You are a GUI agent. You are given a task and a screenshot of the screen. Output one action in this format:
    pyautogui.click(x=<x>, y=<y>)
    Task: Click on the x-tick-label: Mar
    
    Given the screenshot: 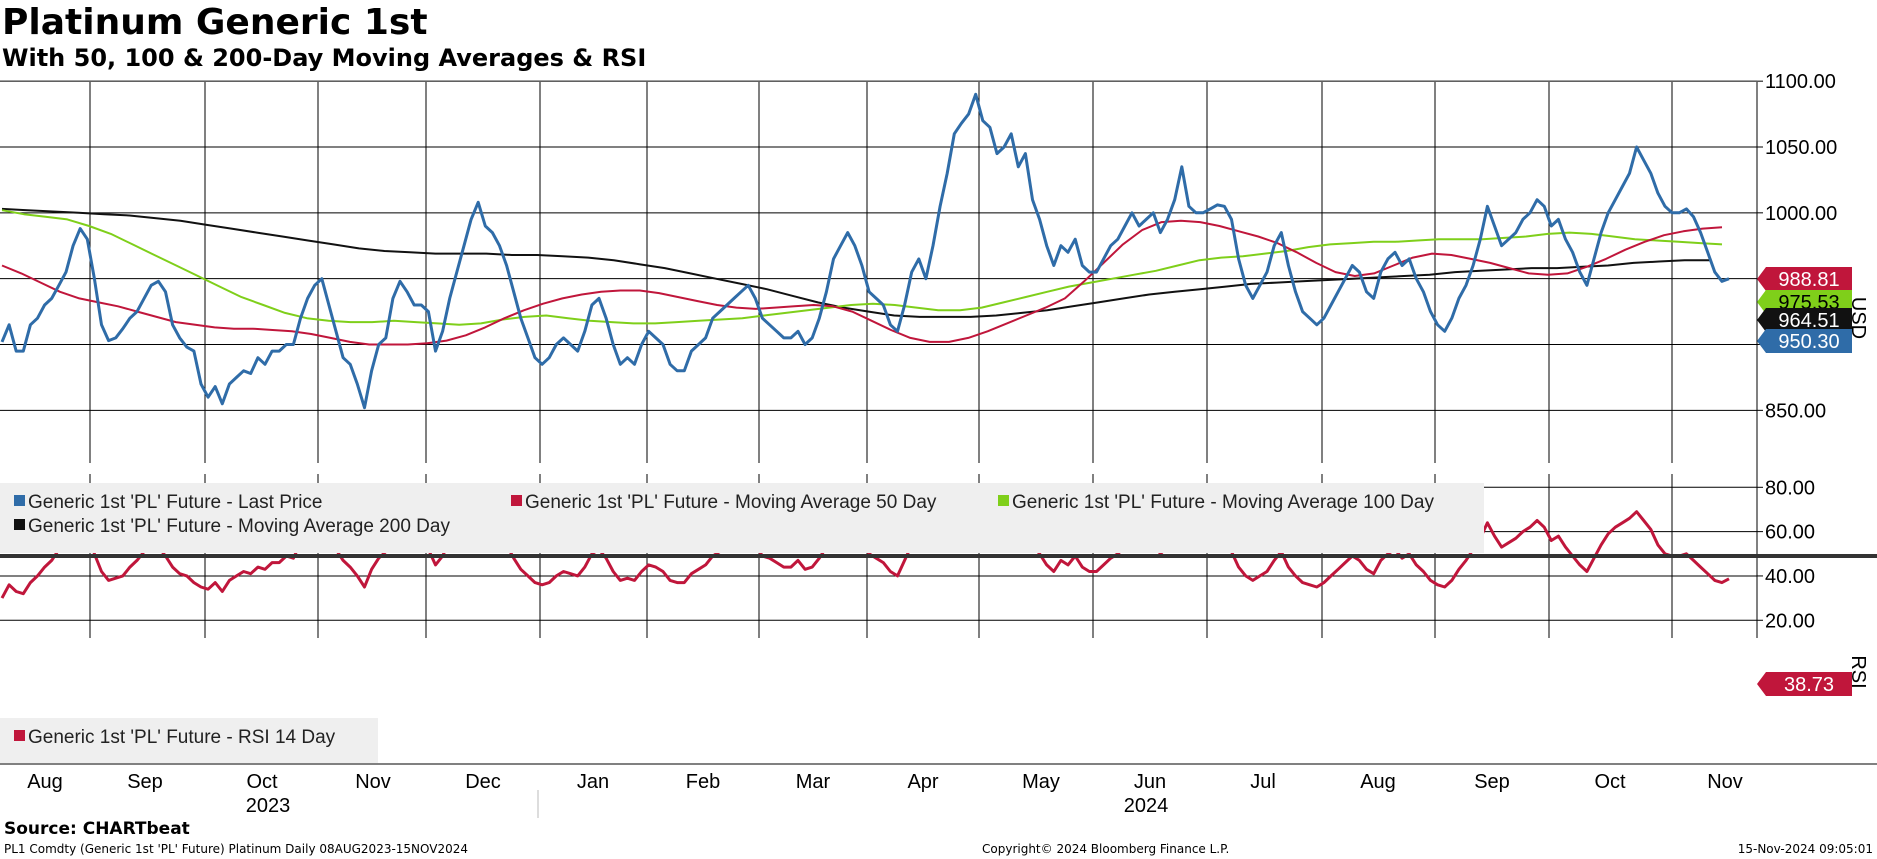 What is the action you would take?
    pyautogui.click(x=813, y=782)
    